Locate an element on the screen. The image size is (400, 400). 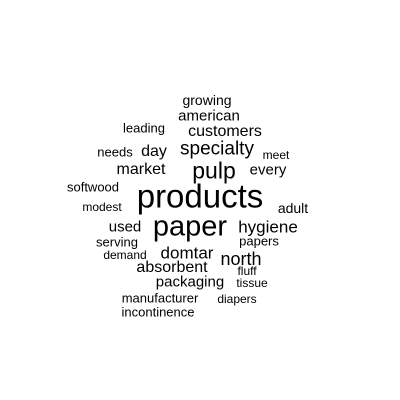
word-paper: paper is located at coordinates (190, 227).